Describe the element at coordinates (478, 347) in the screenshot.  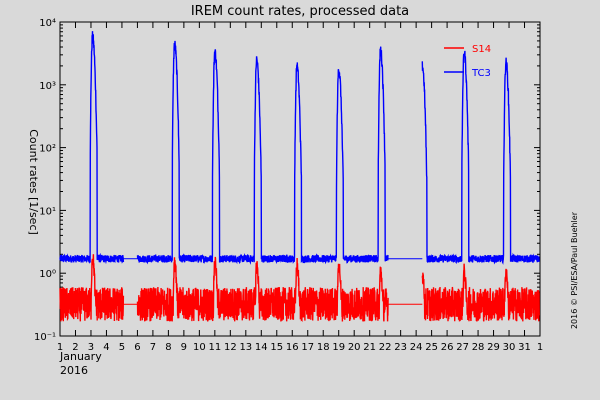
I see `x-tick-label: 28` at that location.